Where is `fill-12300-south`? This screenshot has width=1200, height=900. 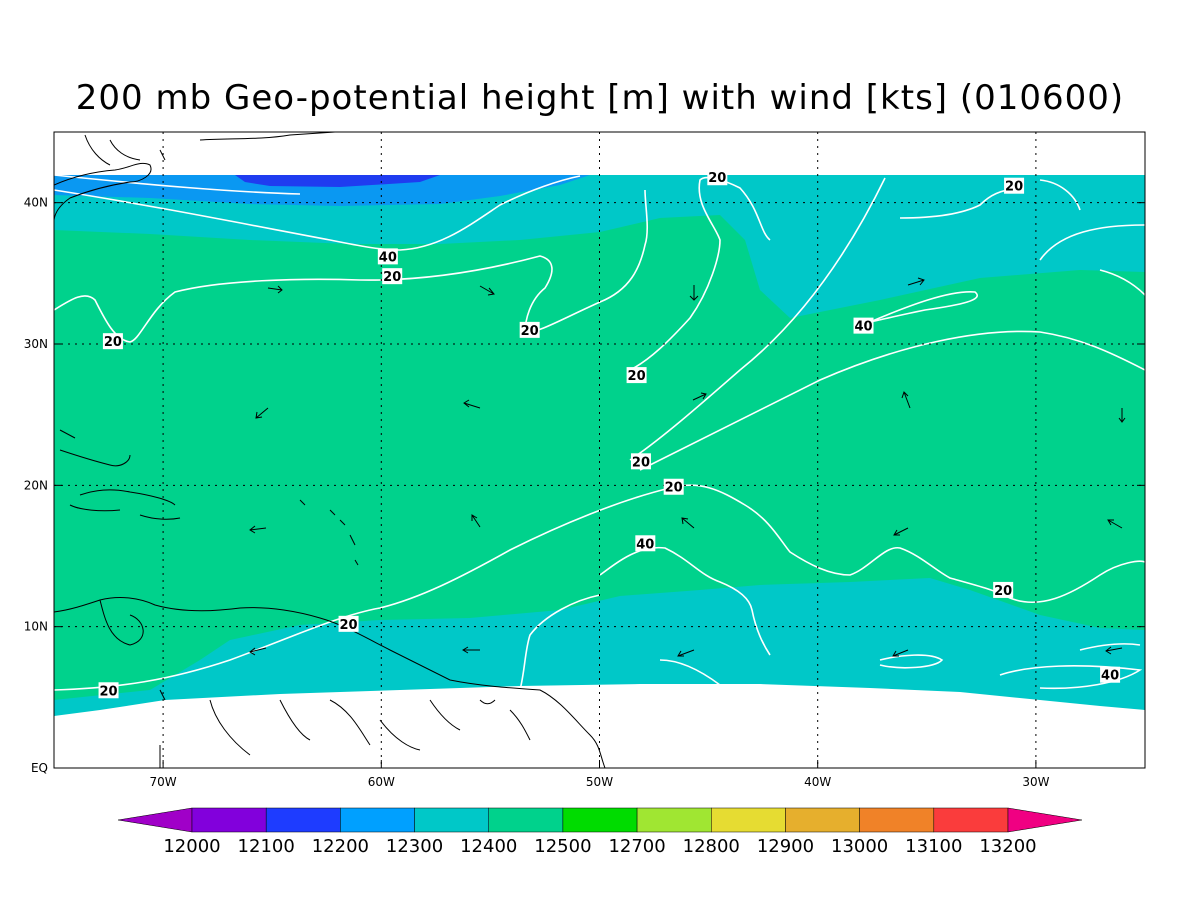
fill-12300-south is located at coordinates (599, 647).